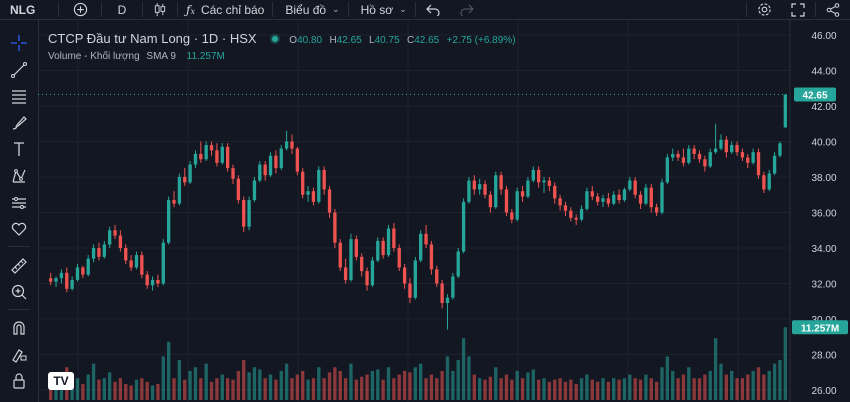  What do you see at coordinates (814, 95) in the screenshot?
I see `last-price-label: 42.65` at bounding box center [814, 95].